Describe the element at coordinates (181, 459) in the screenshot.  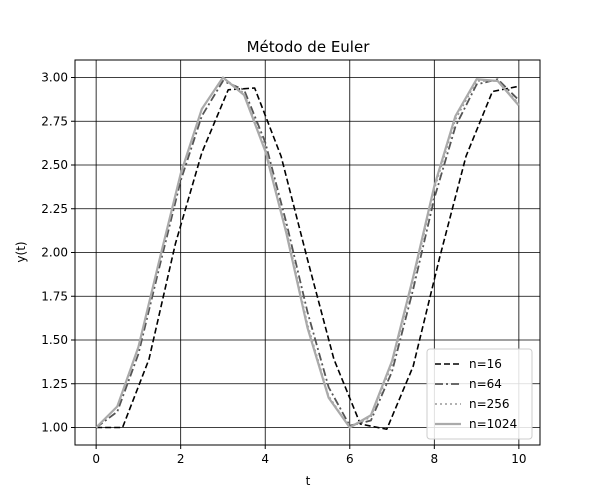
I see `x-tick-label: 2` at that location.